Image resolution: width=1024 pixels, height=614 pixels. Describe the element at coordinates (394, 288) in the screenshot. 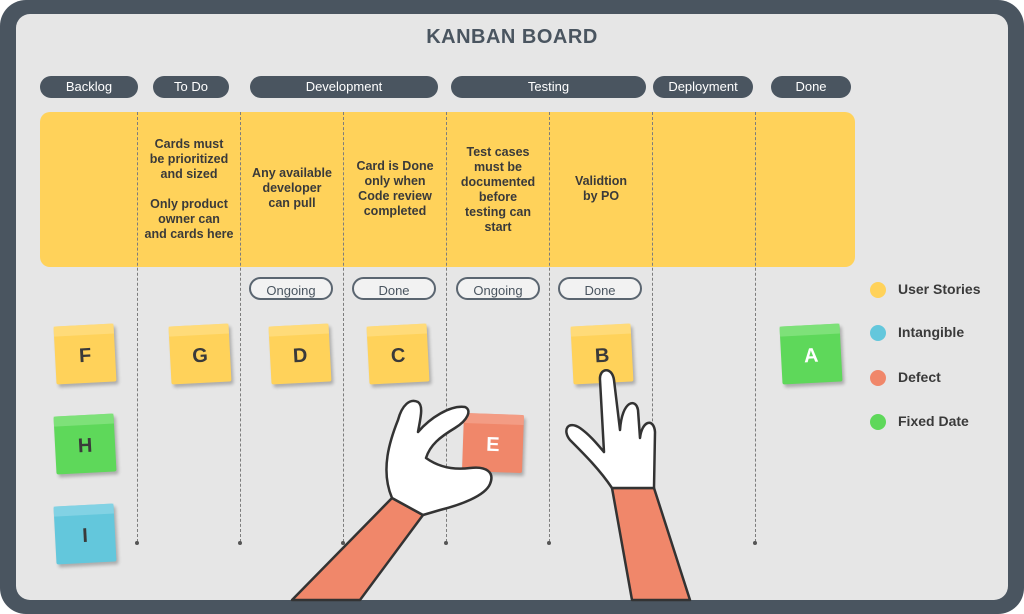

I see `subcolumn-dev-done: Done` at that location.